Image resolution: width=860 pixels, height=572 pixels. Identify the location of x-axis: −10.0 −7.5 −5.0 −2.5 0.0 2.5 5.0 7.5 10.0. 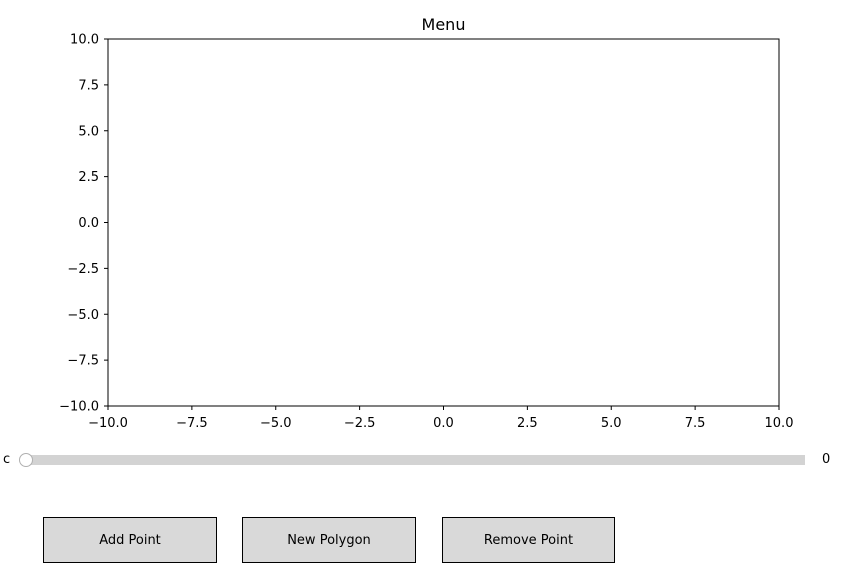
(440, 418).